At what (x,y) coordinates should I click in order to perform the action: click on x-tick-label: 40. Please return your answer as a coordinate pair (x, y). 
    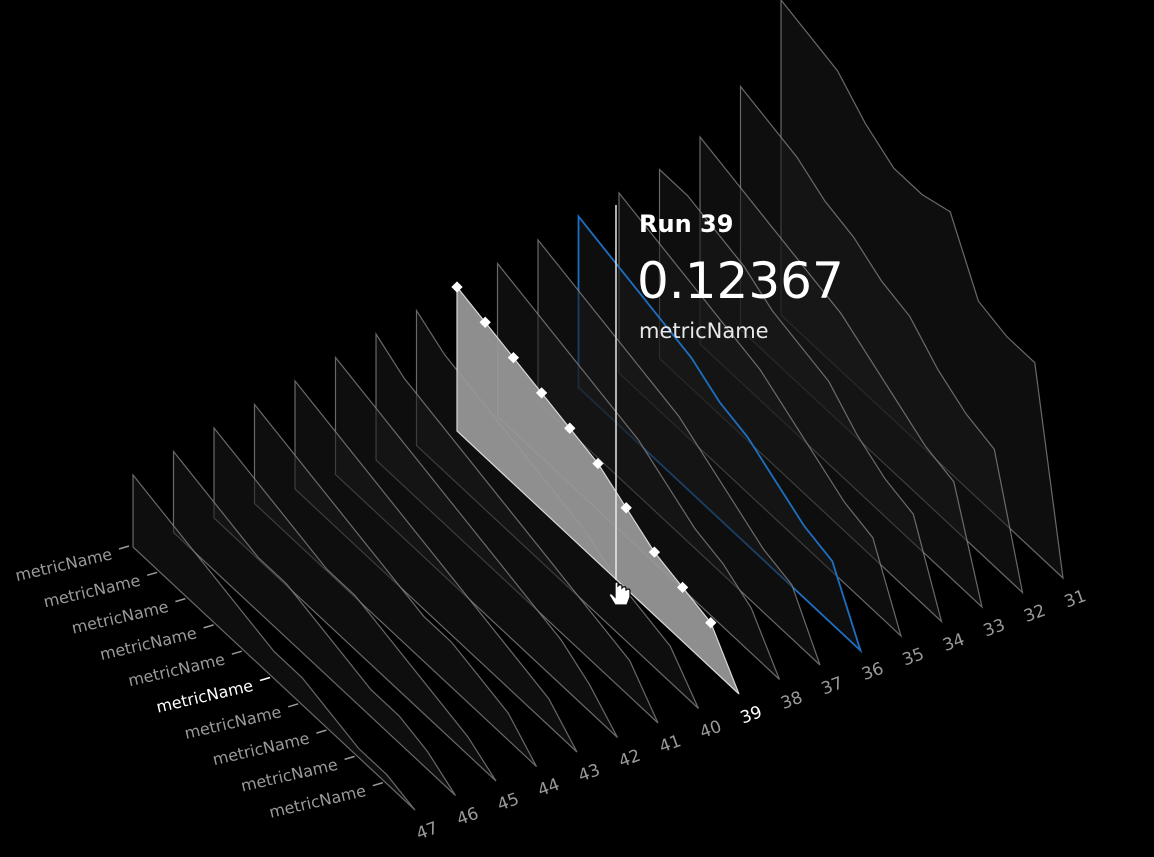
    Looking at the image, I should click on (710, 730).